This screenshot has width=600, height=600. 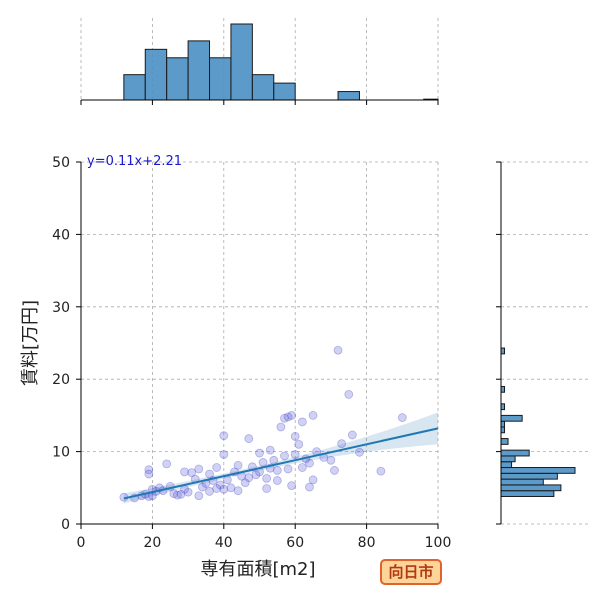 What do you see at coordinates (81, 543) in the screenshot?
I see `x-tick-label: 0` at bounding box center [81, 543].